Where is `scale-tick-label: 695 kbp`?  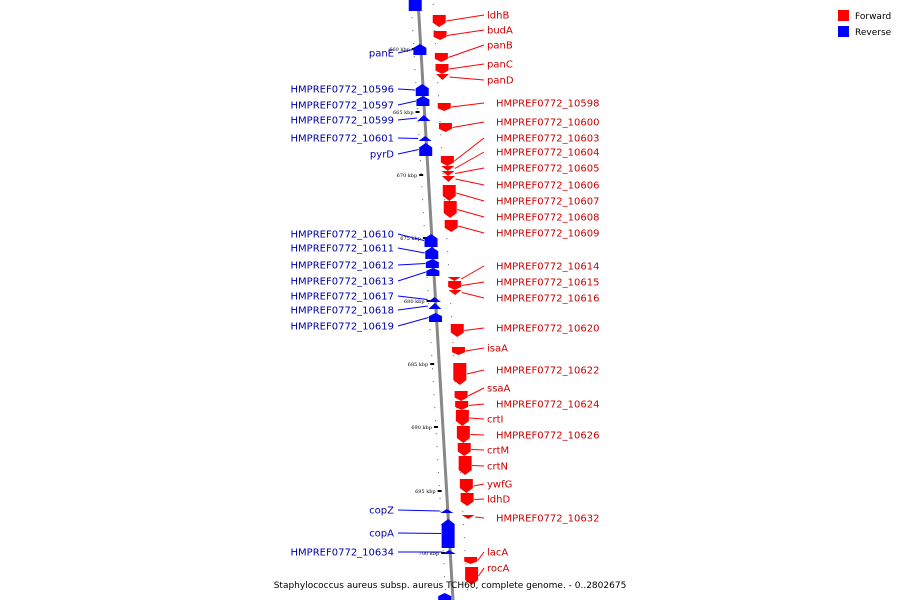 scale-tick-label: 695 kbp is located at coordinates (425, 492).